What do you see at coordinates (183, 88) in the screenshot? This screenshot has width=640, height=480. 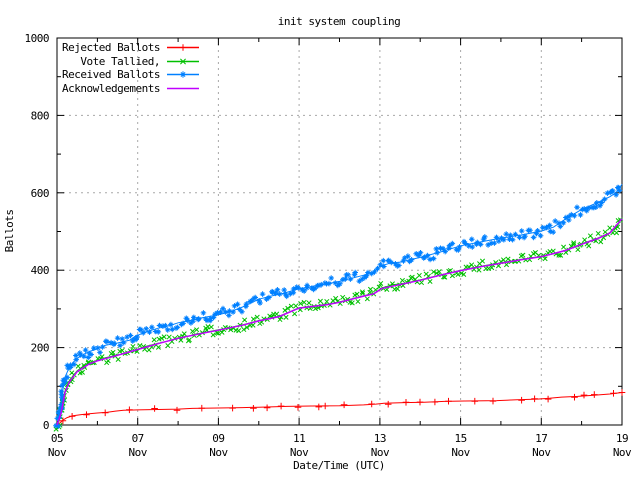 I see `legend-swatch-acknowledgements` at bounding box center [183, 88].